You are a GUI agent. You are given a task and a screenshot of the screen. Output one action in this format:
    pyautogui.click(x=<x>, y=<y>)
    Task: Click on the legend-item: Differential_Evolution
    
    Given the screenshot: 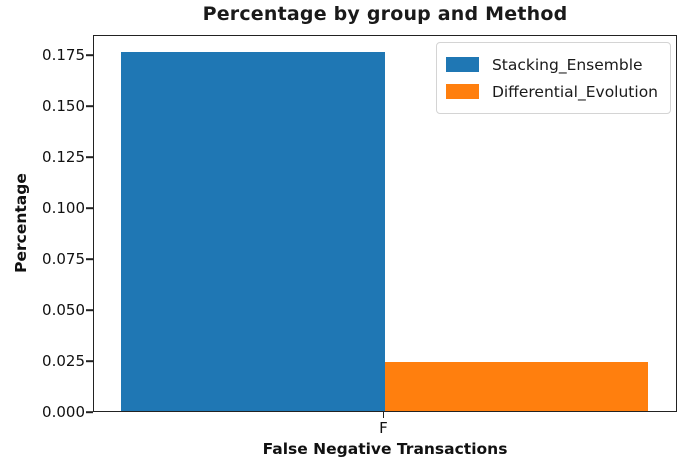 What is the action you would take?
    pyautogui.click(x=551, y=91)
    